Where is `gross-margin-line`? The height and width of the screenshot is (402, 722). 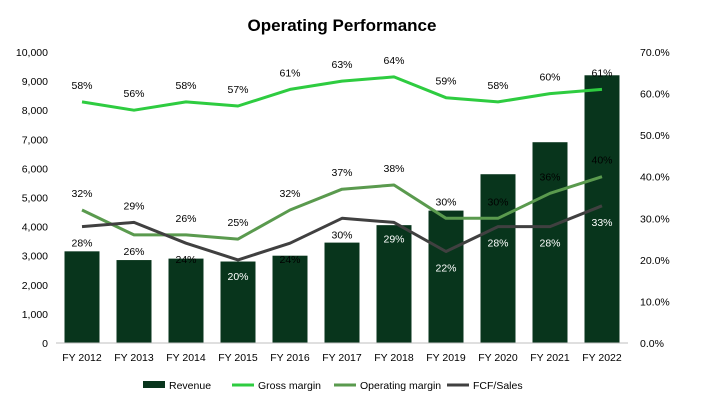 gross-margin-line is located at coordinates (342, 93).